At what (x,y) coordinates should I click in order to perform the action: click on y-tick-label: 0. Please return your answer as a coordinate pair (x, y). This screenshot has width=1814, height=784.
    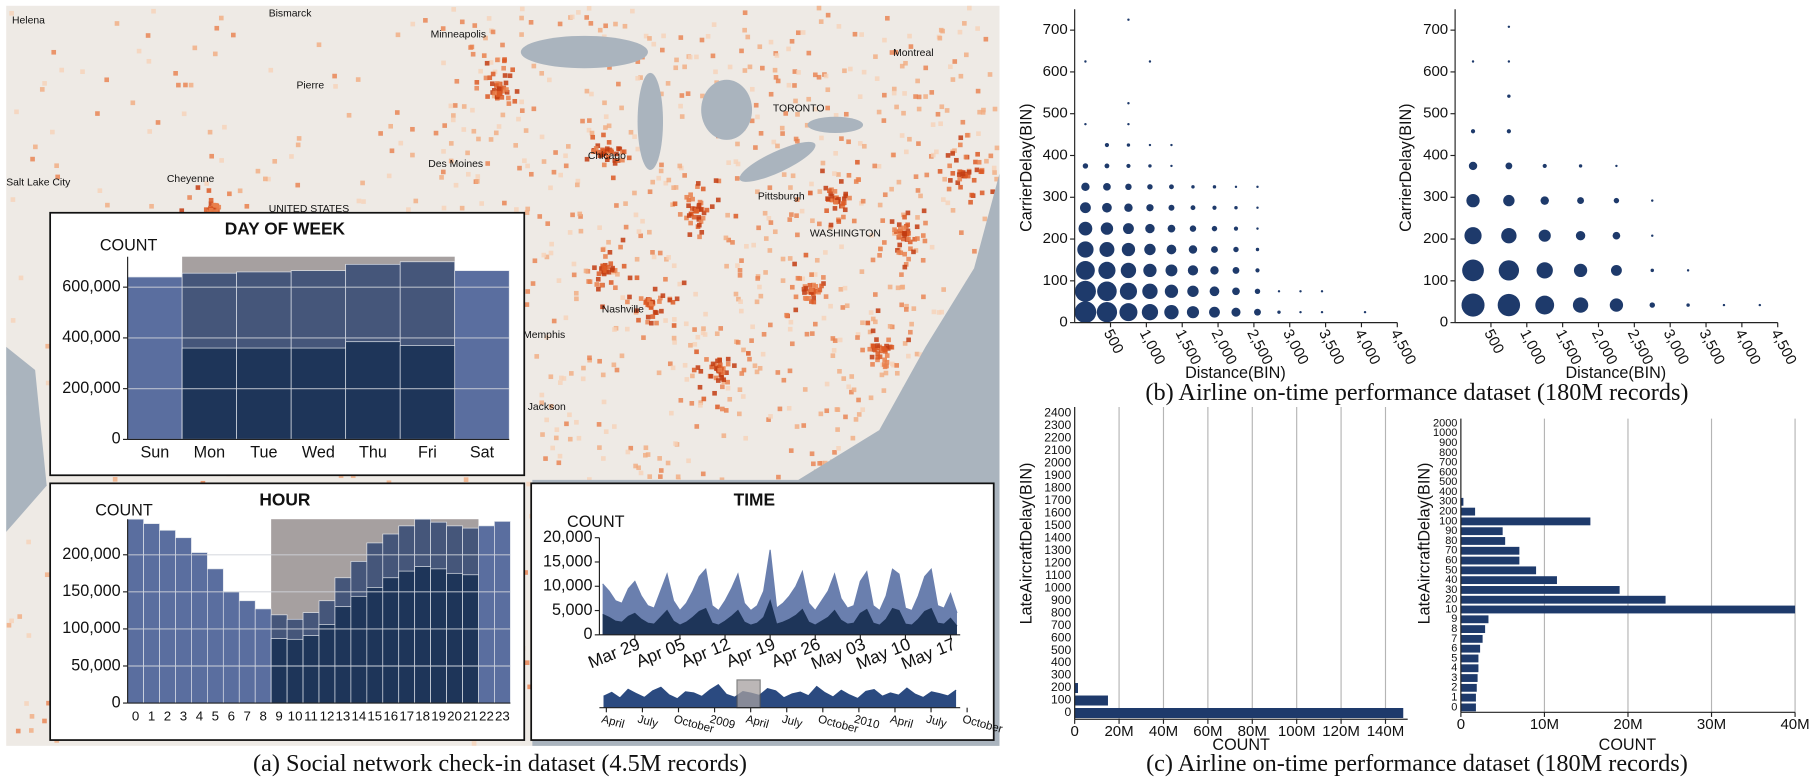
    Looking at the image, I should click on (1063, 322).